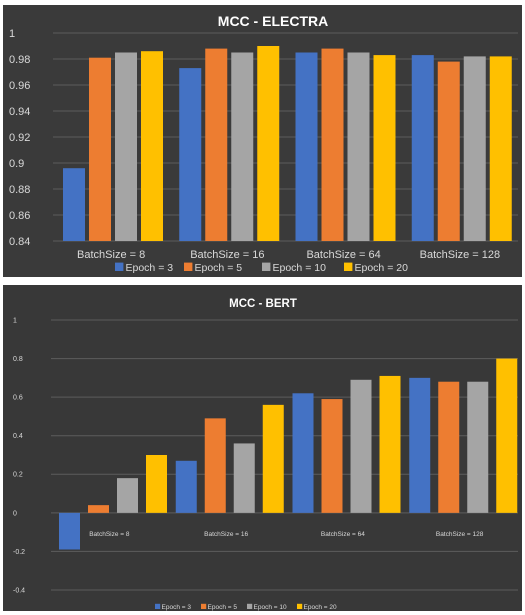  Describe the element at coordinates (18, 436) in the screenshot. I see `y-tick-label: 0.4` at that location.